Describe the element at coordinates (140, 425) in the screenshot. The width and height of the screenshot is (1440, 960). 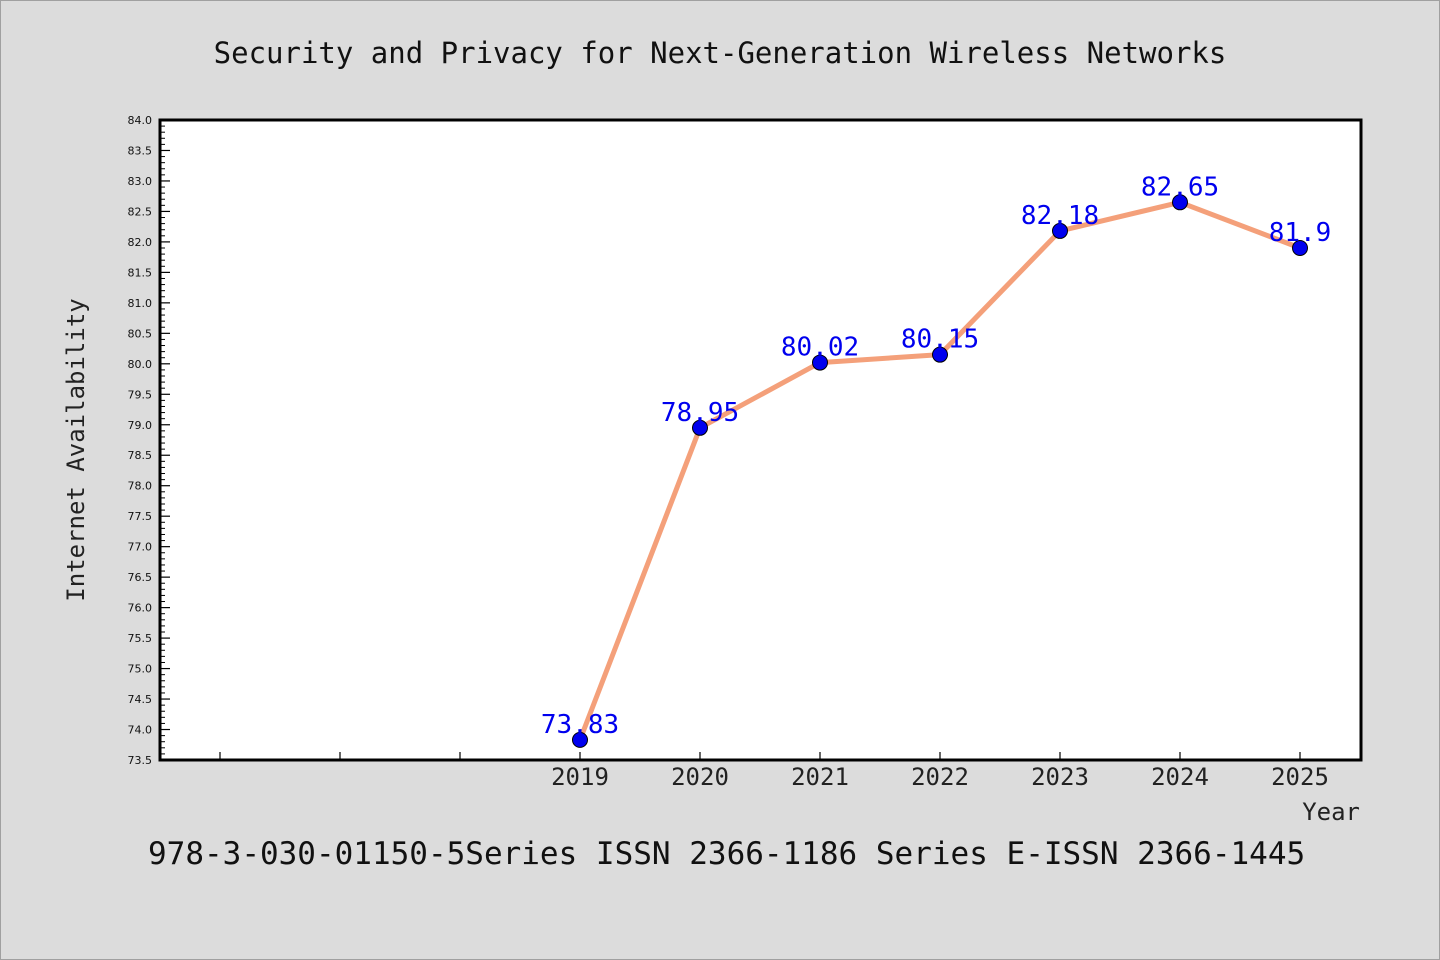
I see `y-tick-label: 79.0` at that location.